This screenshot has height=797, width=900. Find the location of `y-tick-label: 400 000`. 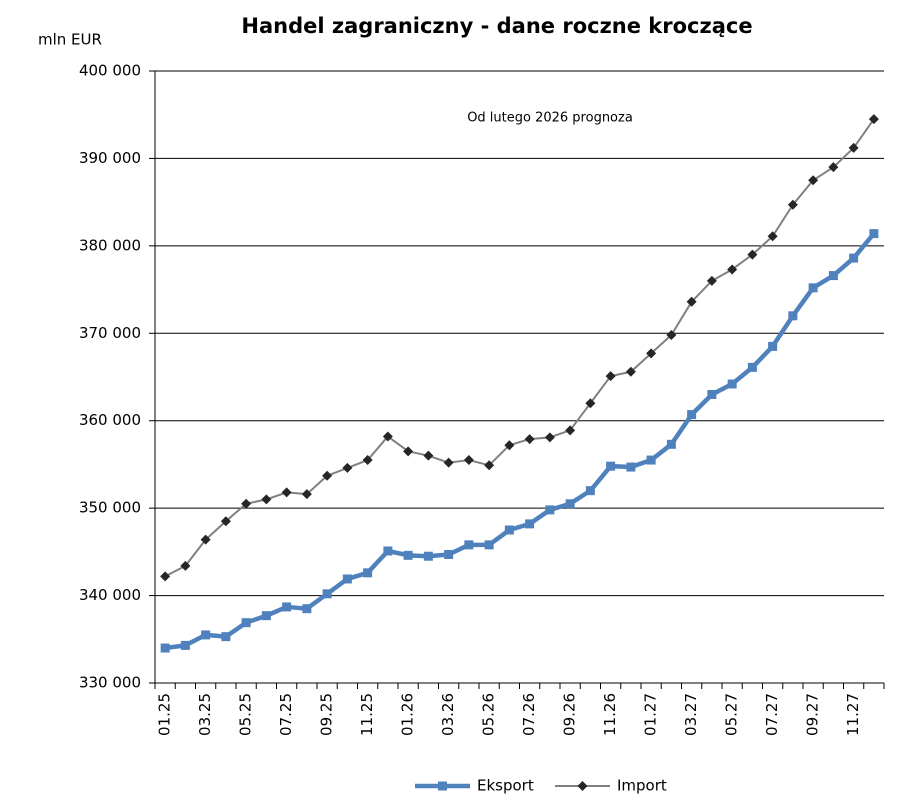

y-tick-label: 400 000 is located at coordinates (110, 71).